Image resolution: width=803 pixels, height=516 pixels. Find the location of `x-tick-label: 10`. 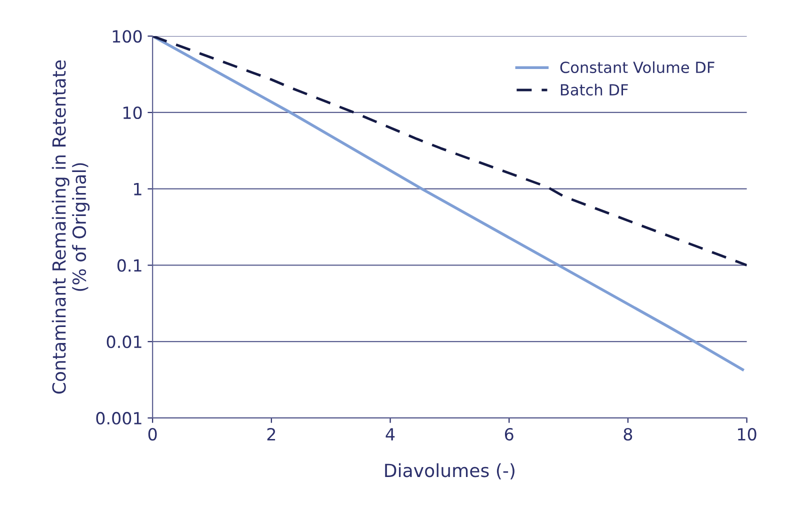

x-tick-label: 10 is located at coordinates (747, 434).